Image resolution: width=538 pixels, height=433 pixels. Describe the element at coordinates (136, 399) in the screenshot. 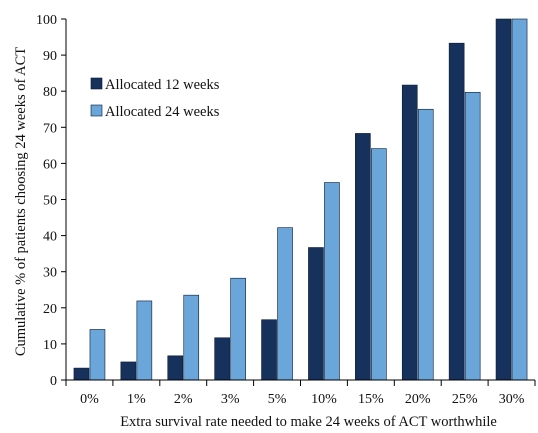

I see `x-tick-label: 1%` at that location.